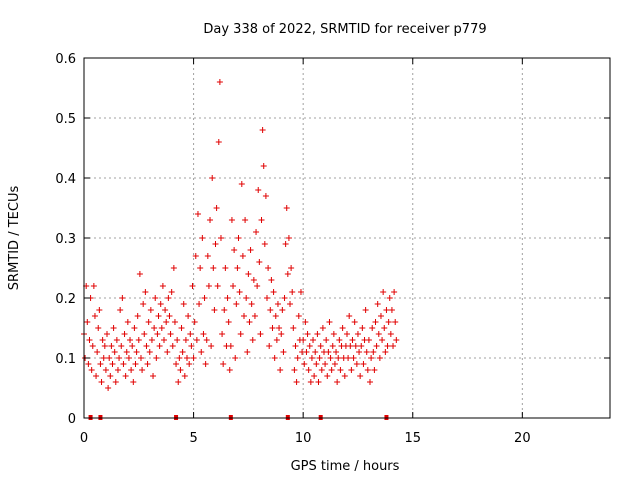  What do you see at coordinates (65, 119) in the screenshot?
I see `y-tick-label: 0.5` at bounding box center [65, 119].